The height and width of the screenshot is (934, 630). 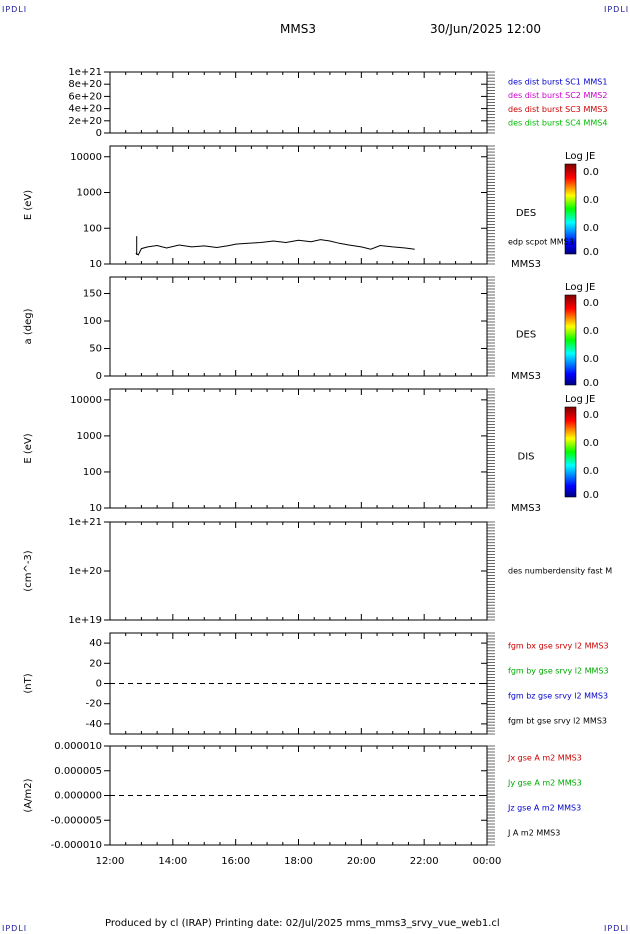 I want to click on legend-entry: Jz gse A m2 MMS3, so click(x=544, y=808).